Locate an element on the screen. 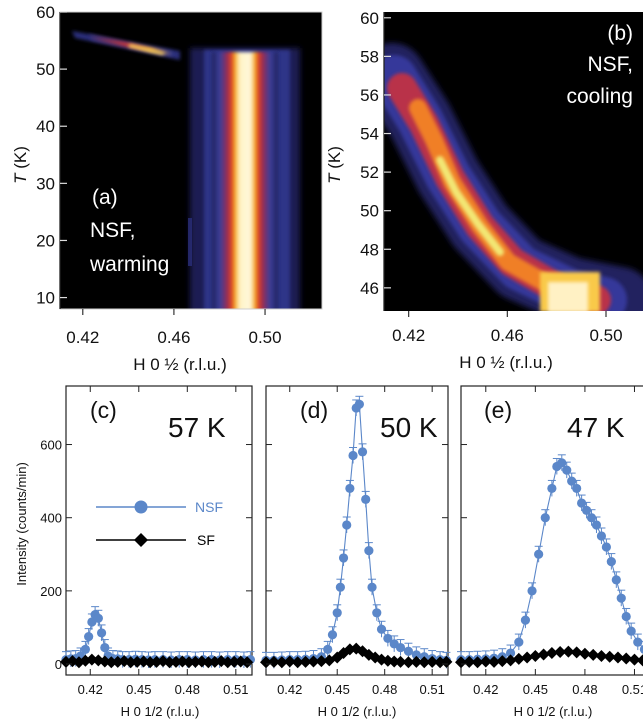 This screenshot has width=643, height=724. y-tick-label: 46 is located at coordinates (369, 288).